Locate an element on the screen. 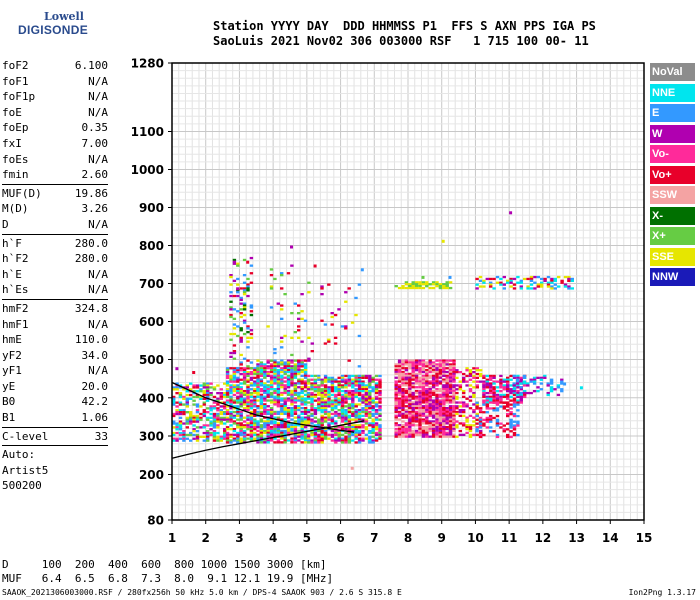  param-name: foF1p is located at coordinates (19, 97).